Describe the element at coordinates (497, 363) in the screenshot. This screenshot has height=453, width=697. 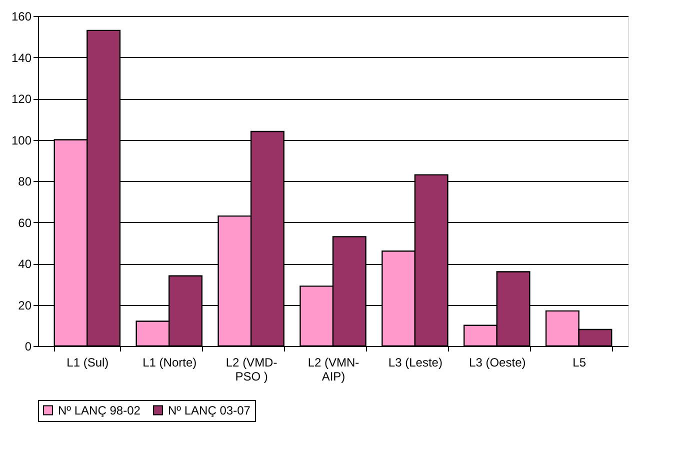
I see `x-tick-label: L3 (Oeste)` at that location.